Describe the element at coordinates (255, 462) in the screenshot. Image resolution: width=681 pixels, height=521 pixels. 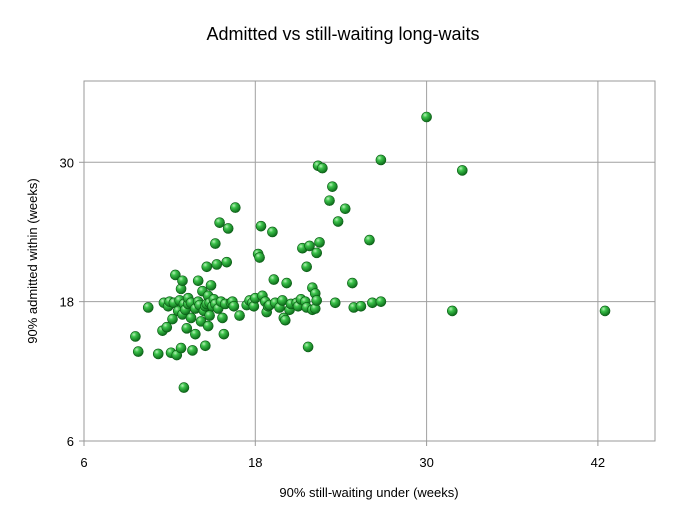
I see `x-tick-label: 18` at that location.